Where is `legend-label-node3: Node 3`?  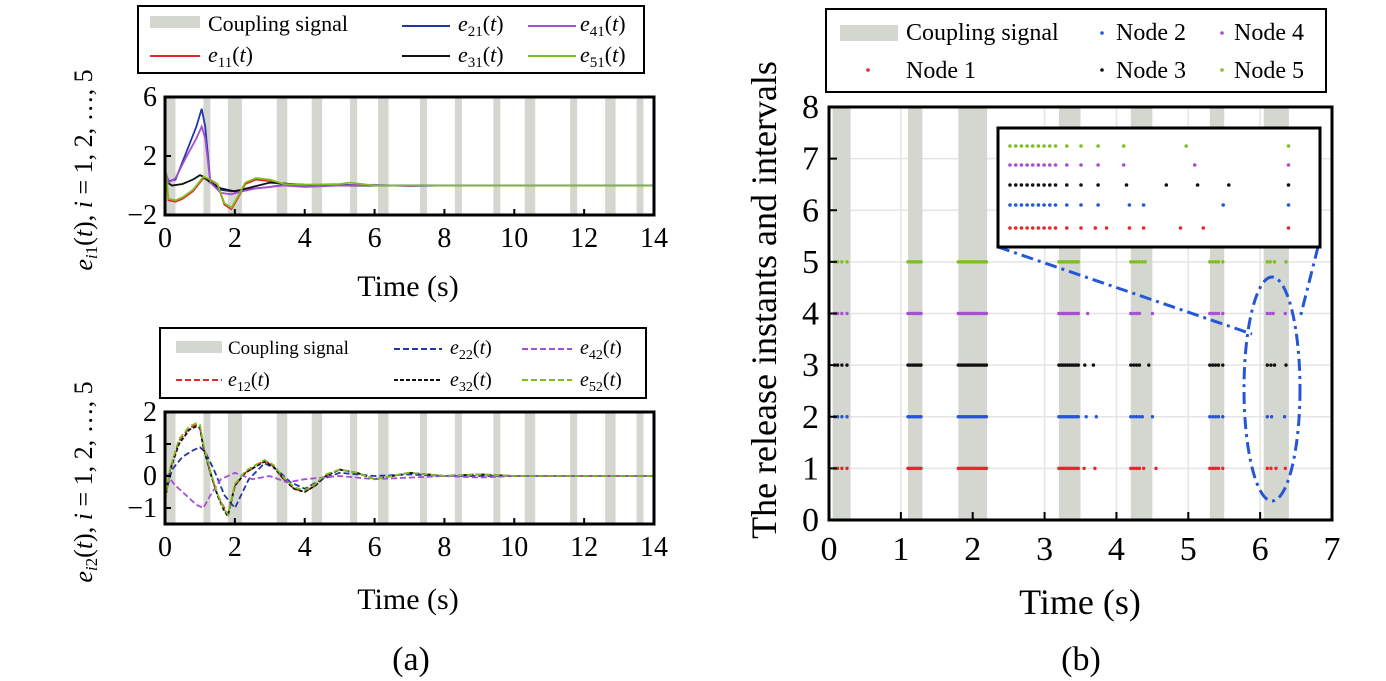
legend-label-node3: Node 3 is located at coordinates (1151, 71).